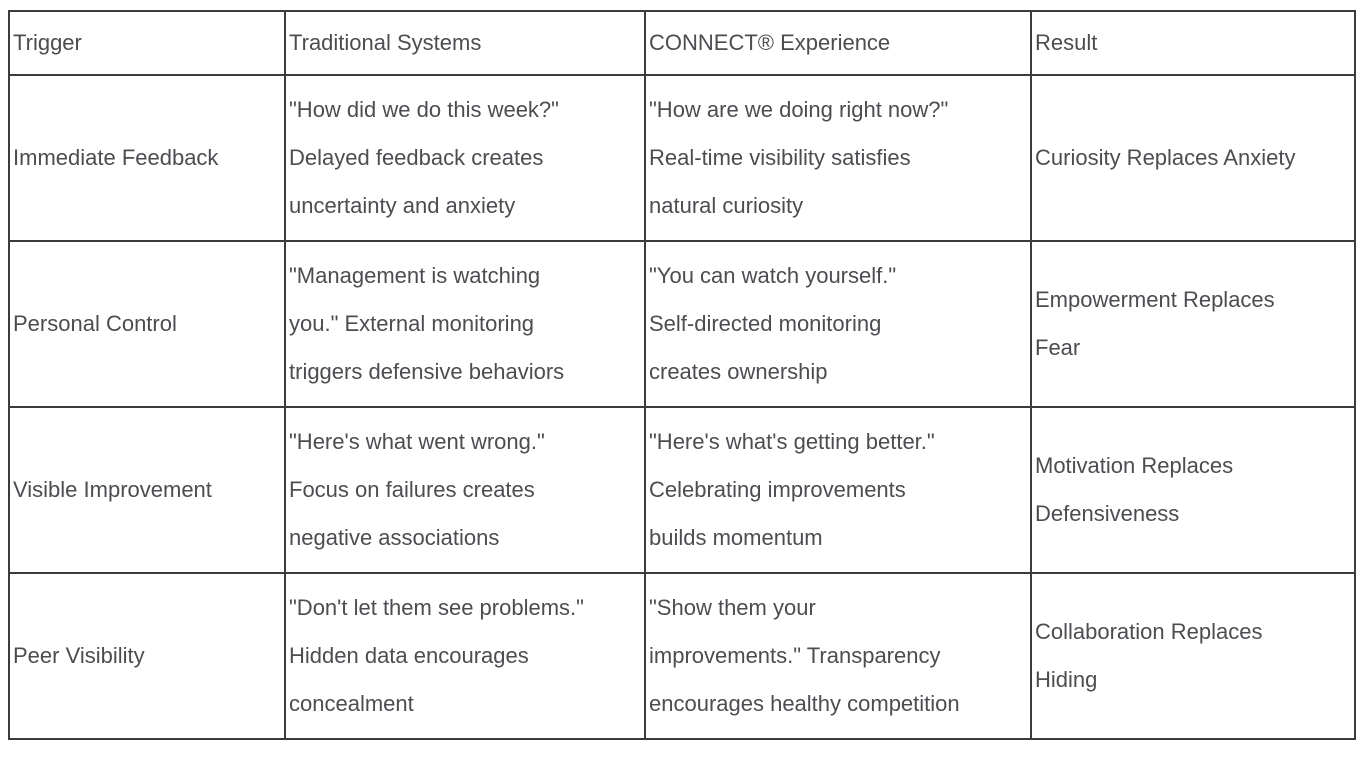 This screenshot has height=764, width=1362. Describe the element at coordinates (1193, 656) in the screenshot. I see `cell-result: Collaboration Replaces Hiding` at that location.